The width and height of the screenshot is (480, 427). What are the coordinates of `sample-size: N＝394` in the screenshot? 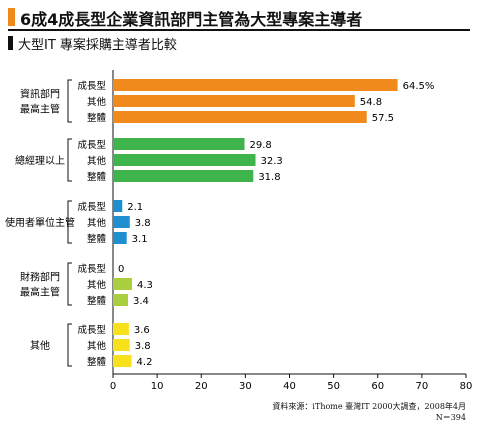 It's located at (450, 417).